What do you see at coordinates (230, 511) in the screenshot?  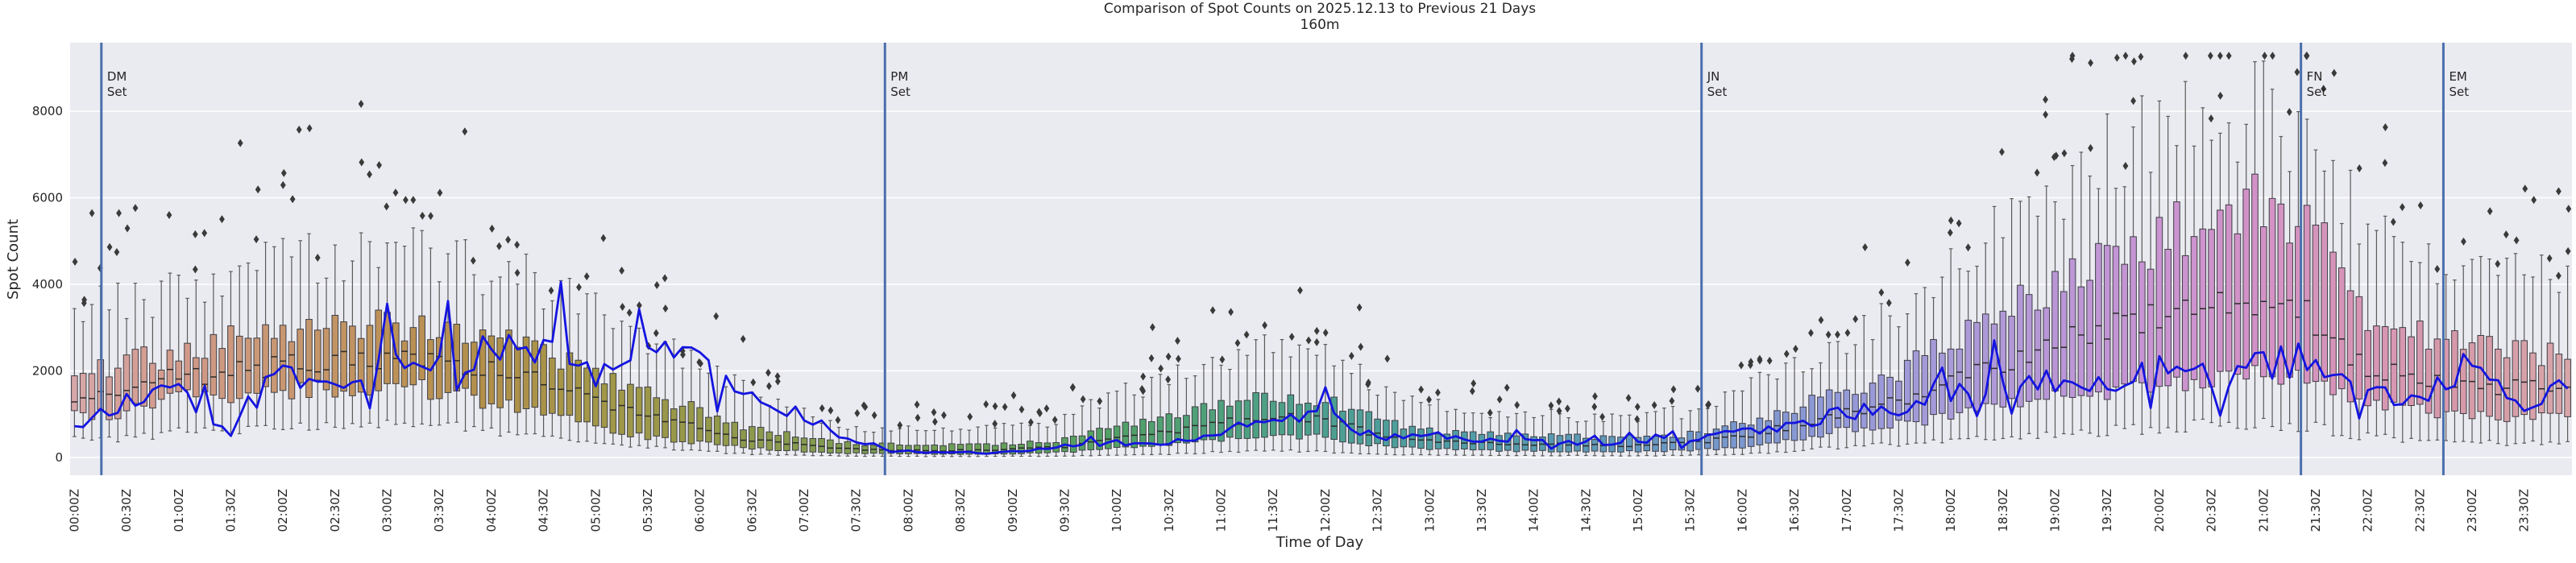 I see `x-tick-label: 01:30Z` at bounding box center [230, 511].